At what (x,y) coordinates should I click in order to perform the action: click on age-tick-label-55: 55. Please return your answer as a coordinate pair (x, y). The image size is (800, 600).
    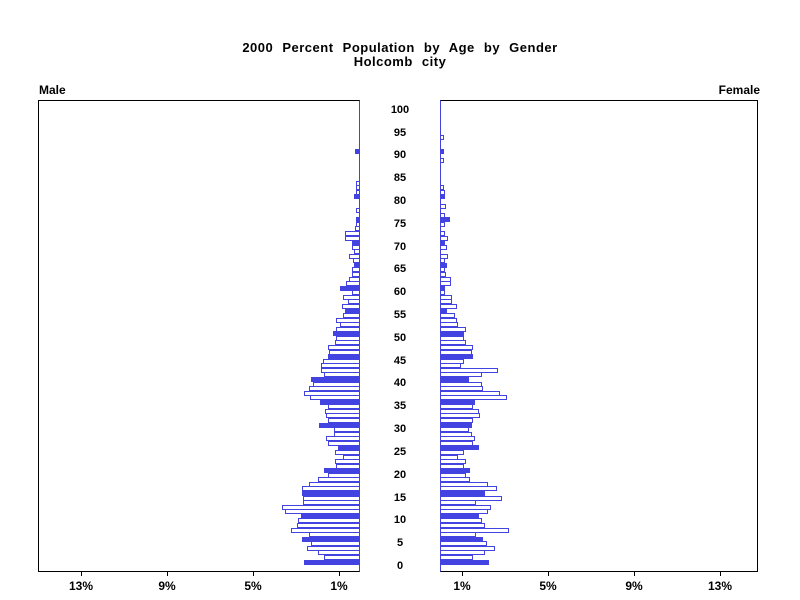
    Looking at the image, I should click on (400, 315).